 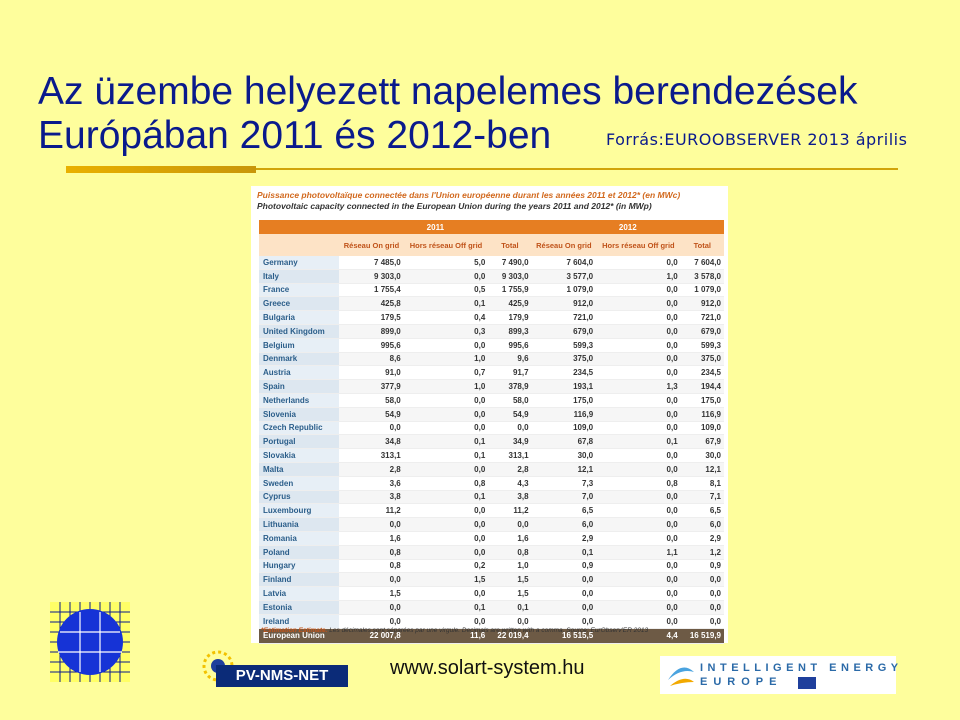 I want to click on table-row: Poland 0,8 0,0 0,8 0,1 1,1 1,2, so click(x=491, y=552).